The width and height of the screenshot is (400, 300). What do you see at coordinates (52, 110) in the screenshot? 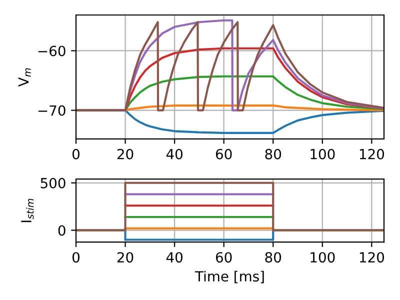
I see `y-tick-label: −70` at bounding box center [52, 110].